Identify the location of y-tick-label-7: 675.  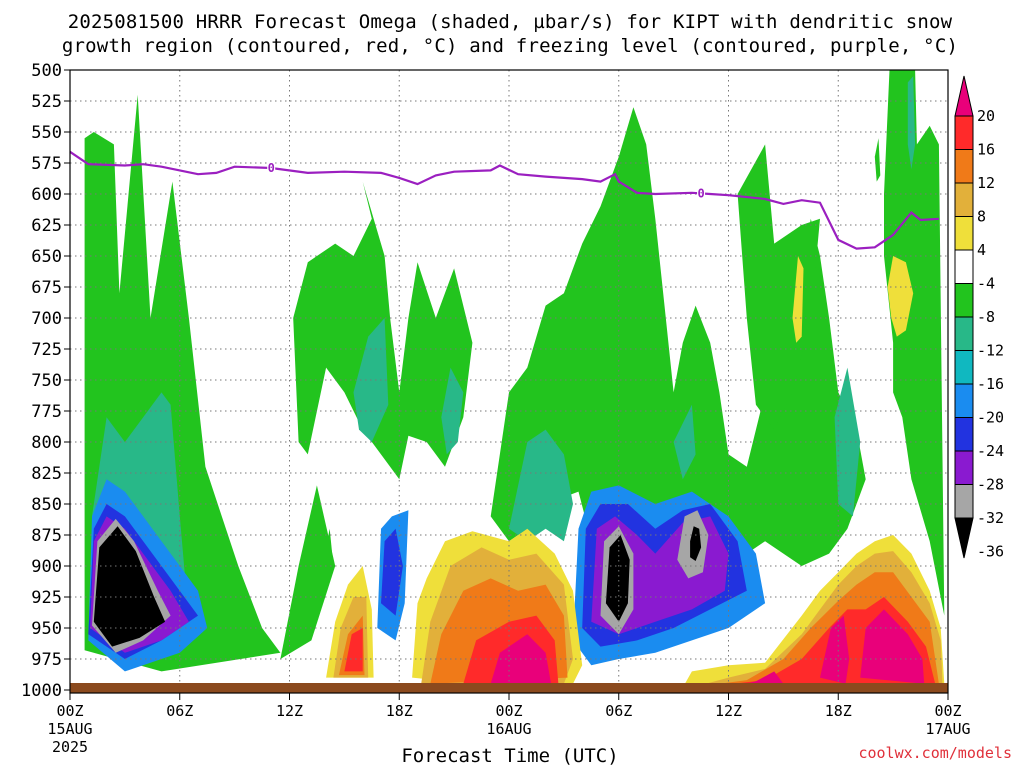
(46, 288).